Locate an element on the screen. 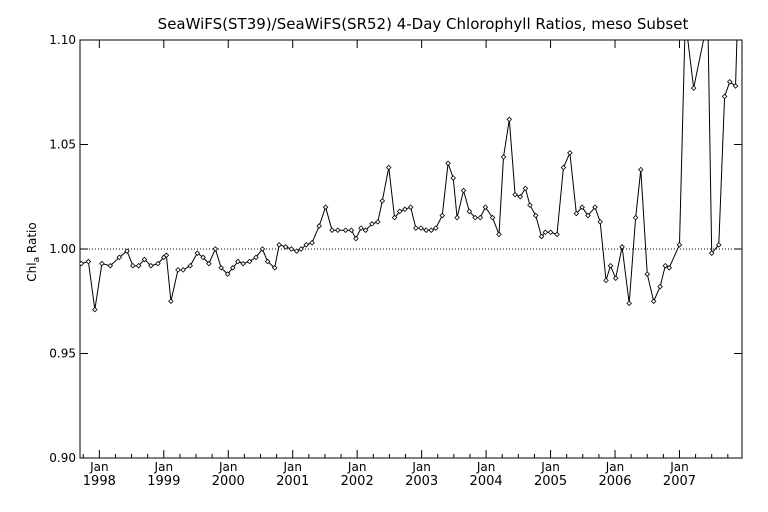 Image resolution: width=768 pixels, height=512 pixels. y-axis-label-rest: Ratio is located at coordinates (32, 239).